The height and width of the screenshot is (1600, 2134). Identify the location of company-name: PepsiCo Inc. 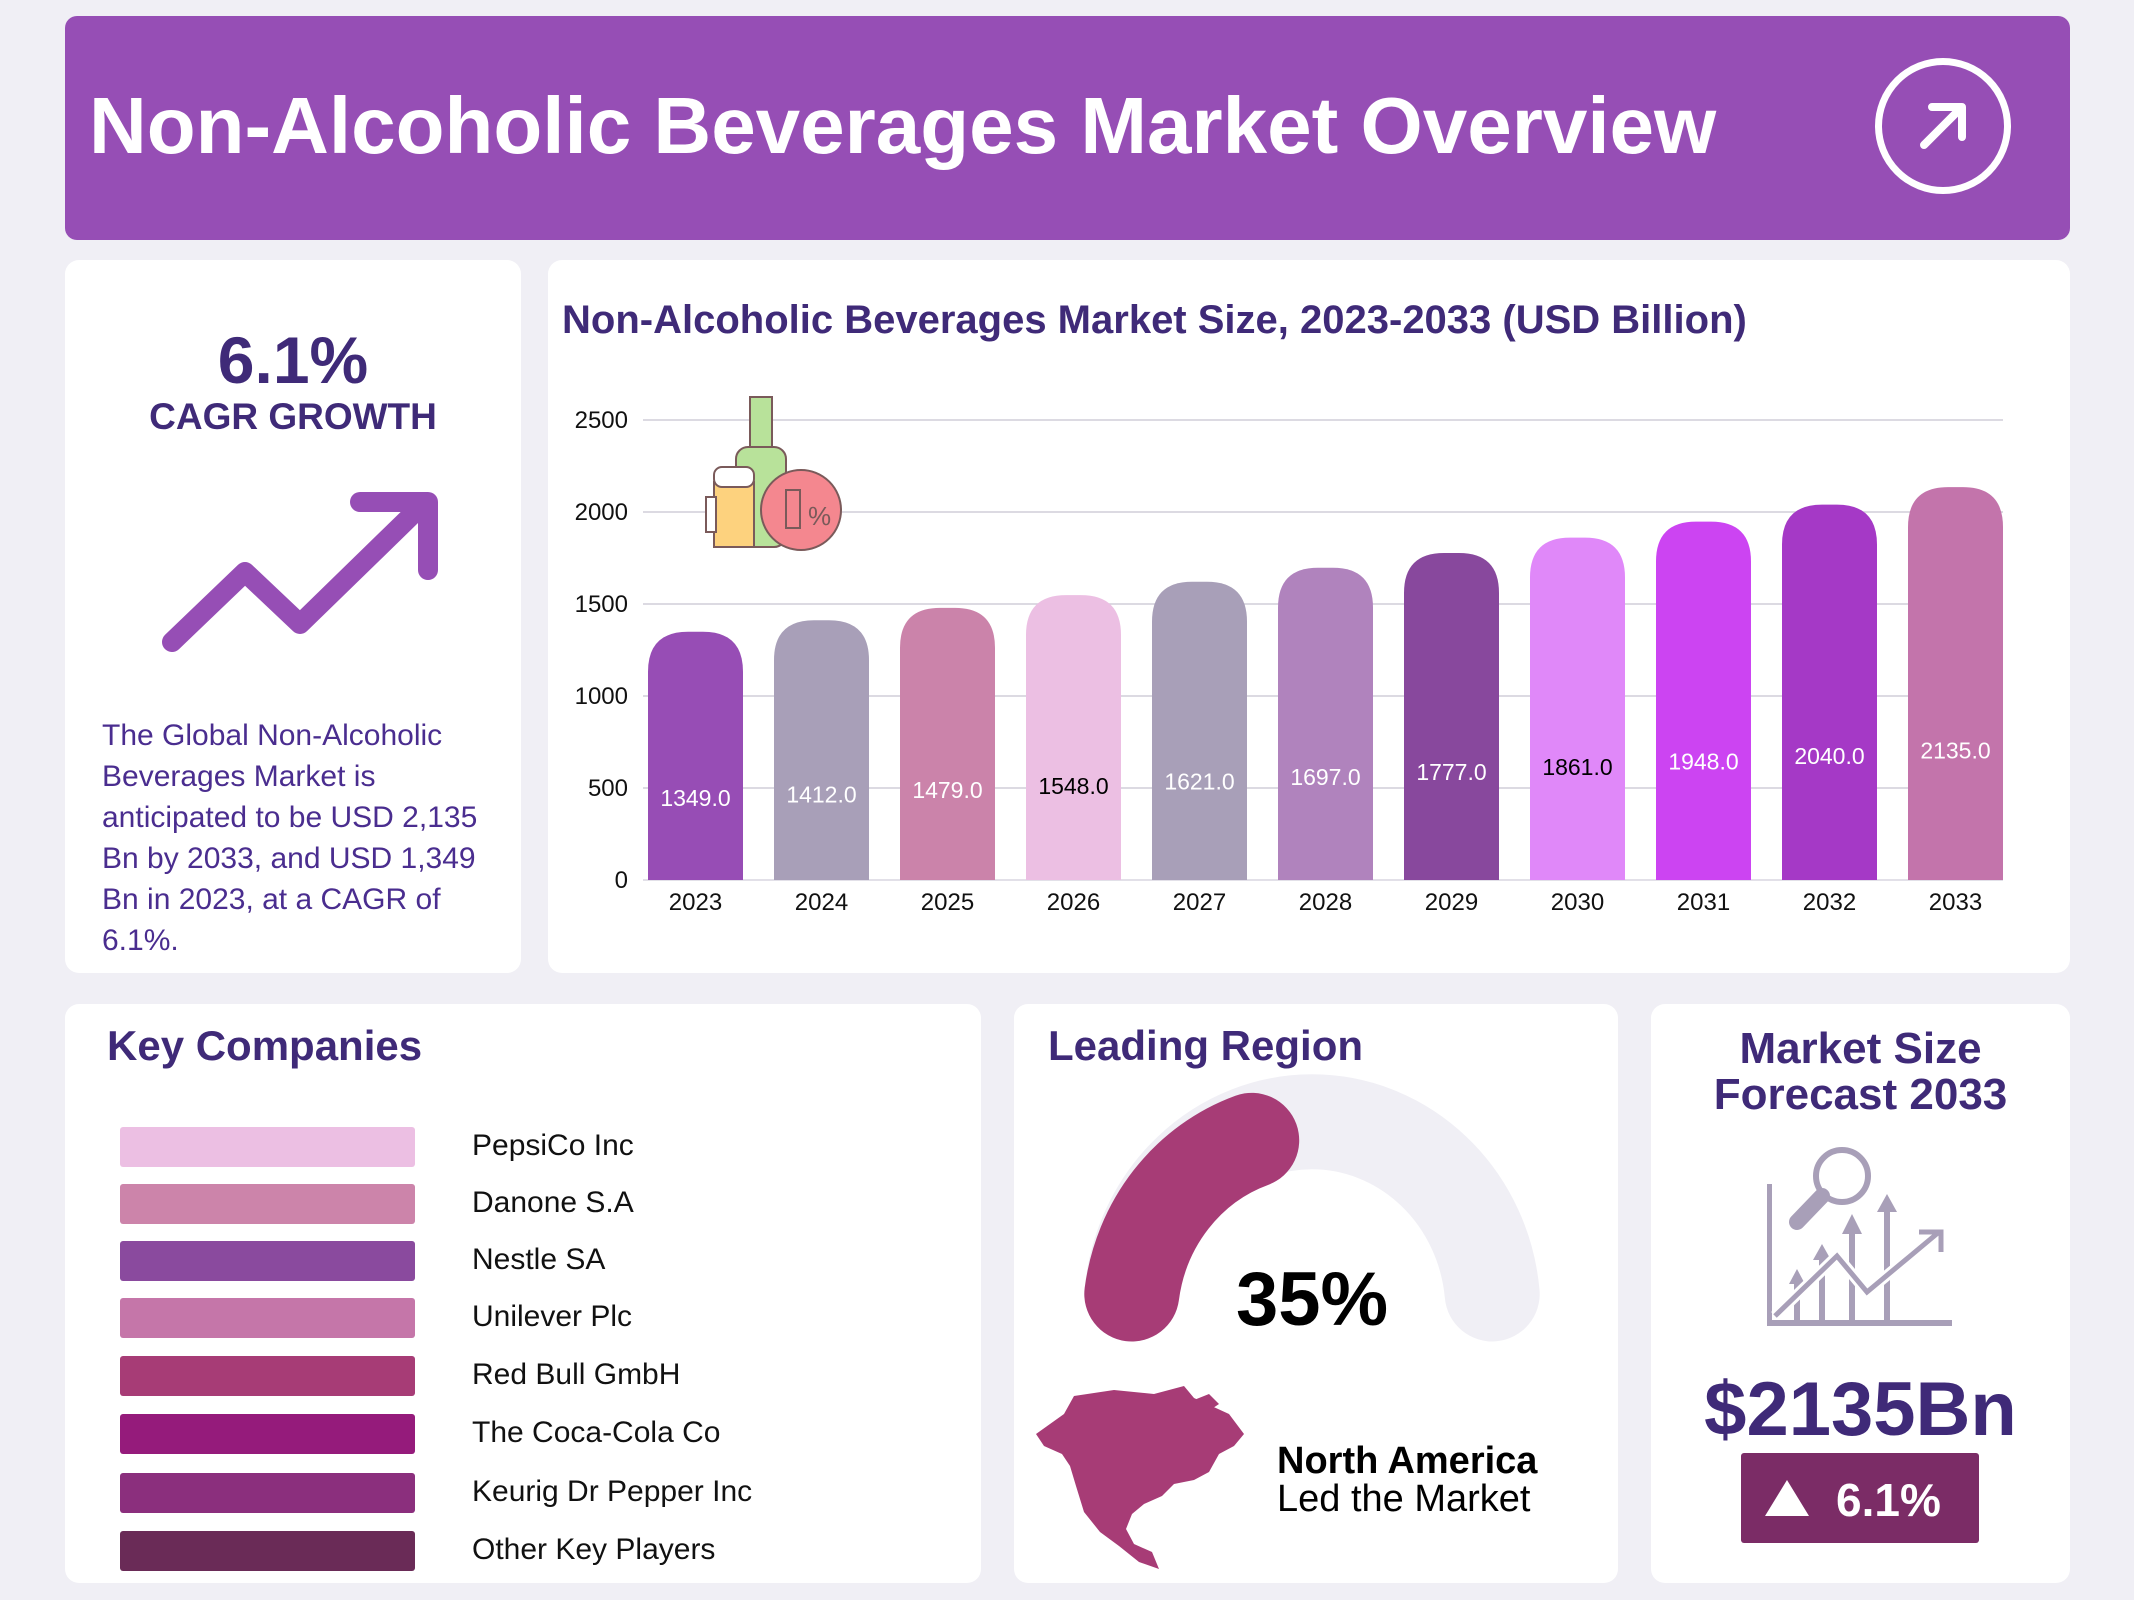
(553, 1145).